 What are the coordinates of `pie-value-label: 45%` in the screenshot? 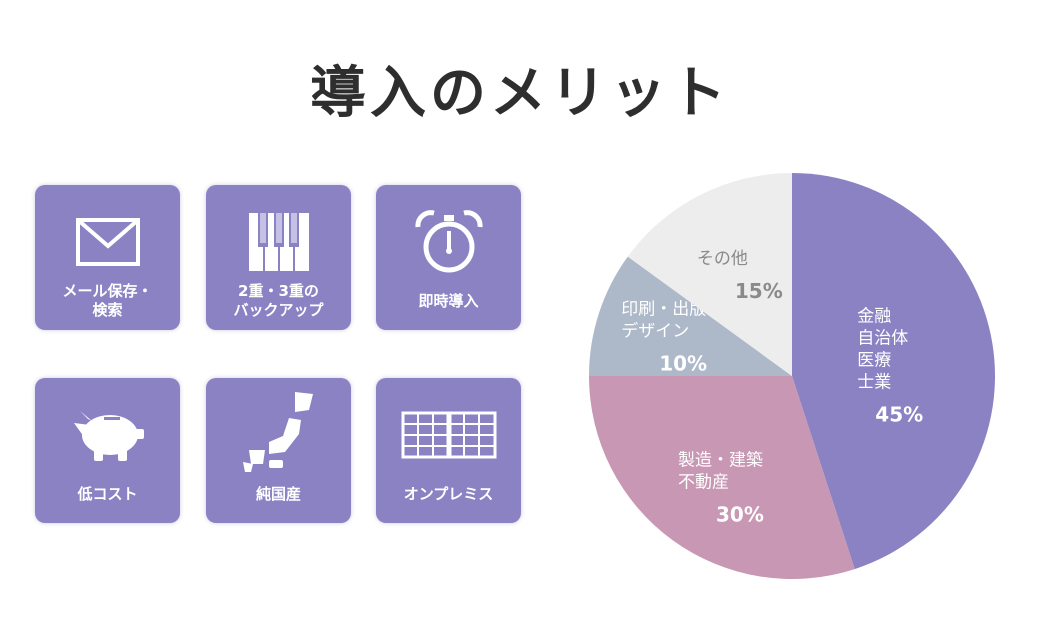 It's located at (899, 414).